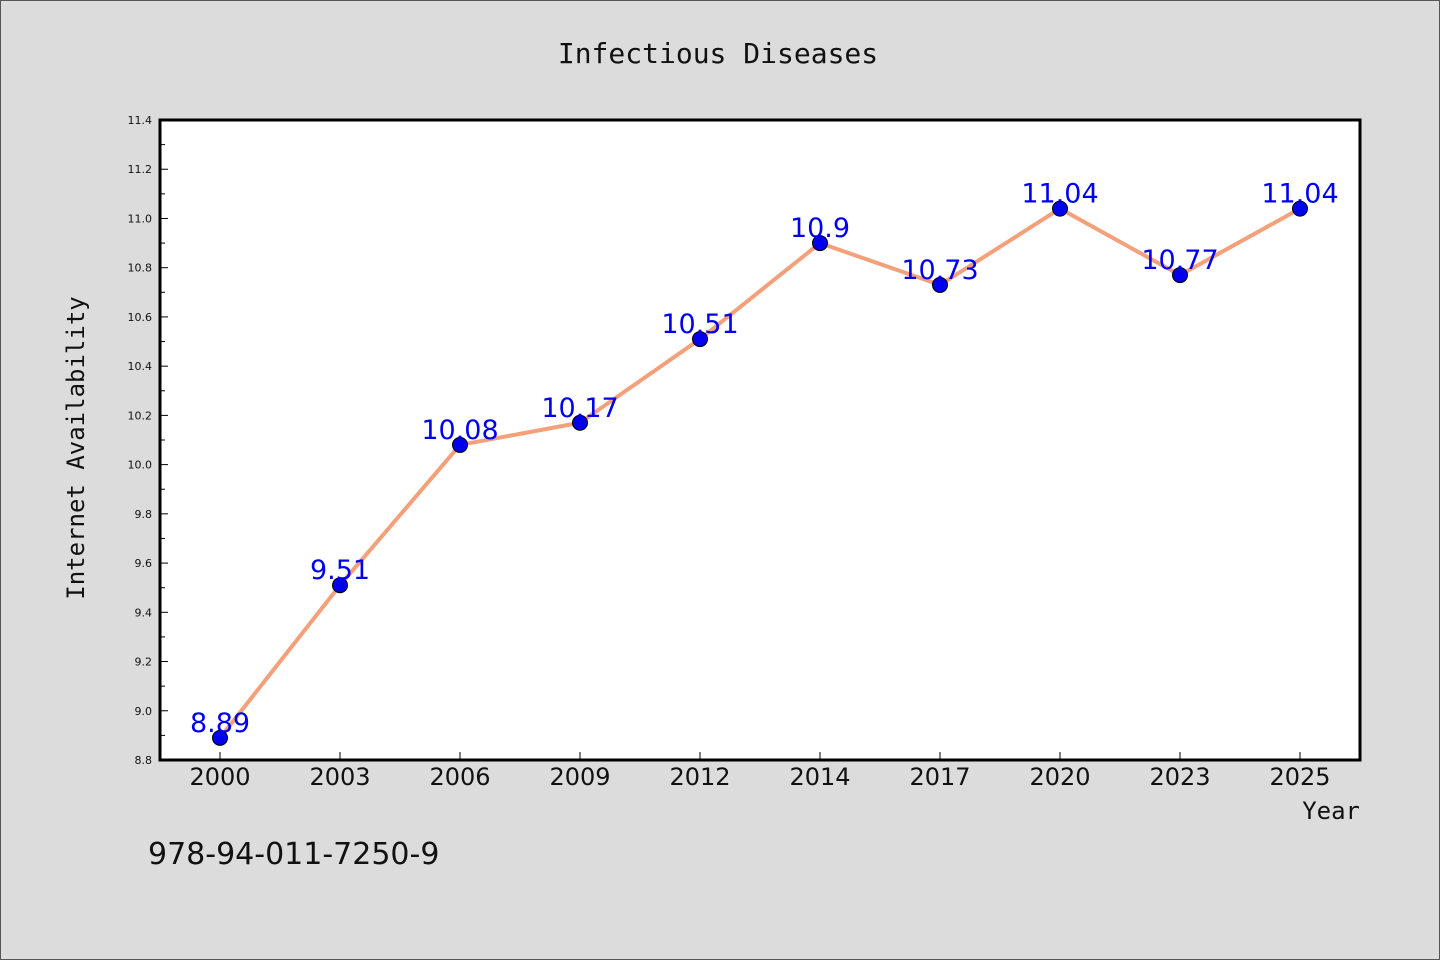  What do you see at coordinates (1331, 811) in the screenshot?
I see `x-axis-label: Year` at bounding box center [1331, 811].